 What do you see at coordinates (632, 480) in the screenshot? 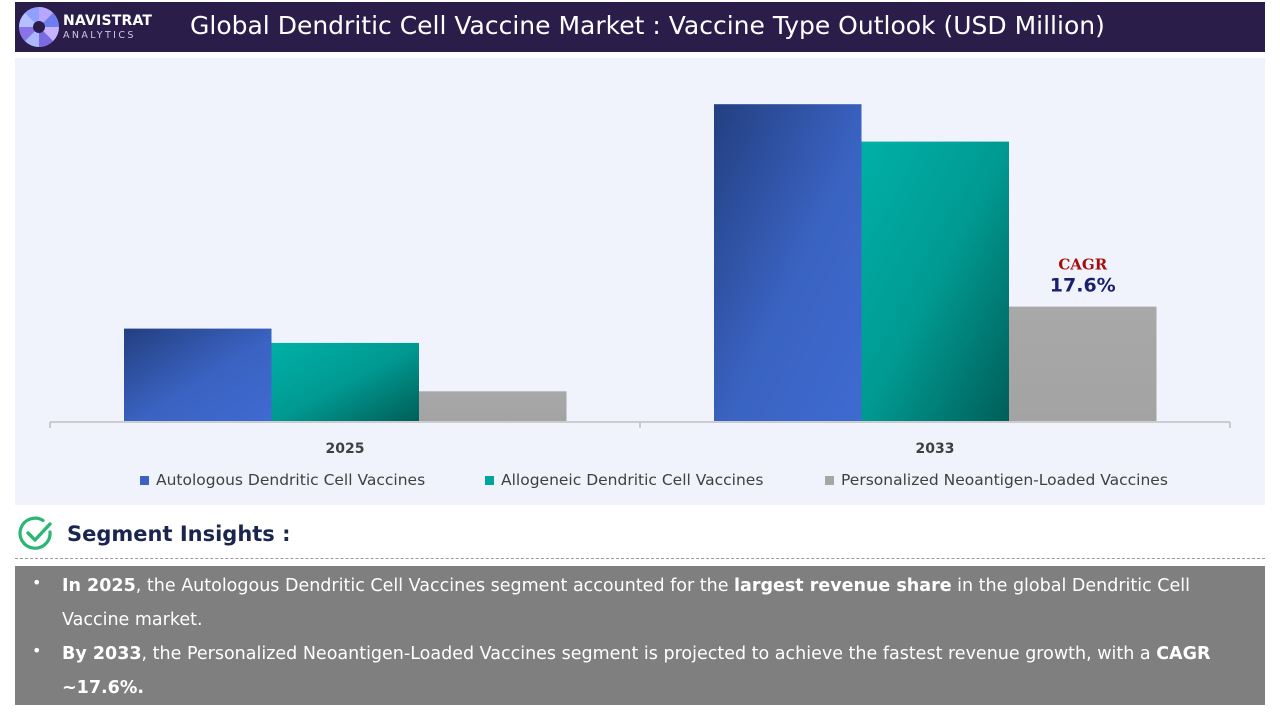
I see `legend-label: Allogeneic Dendritic Cell Vaccines` at bounding box center [632, 480].